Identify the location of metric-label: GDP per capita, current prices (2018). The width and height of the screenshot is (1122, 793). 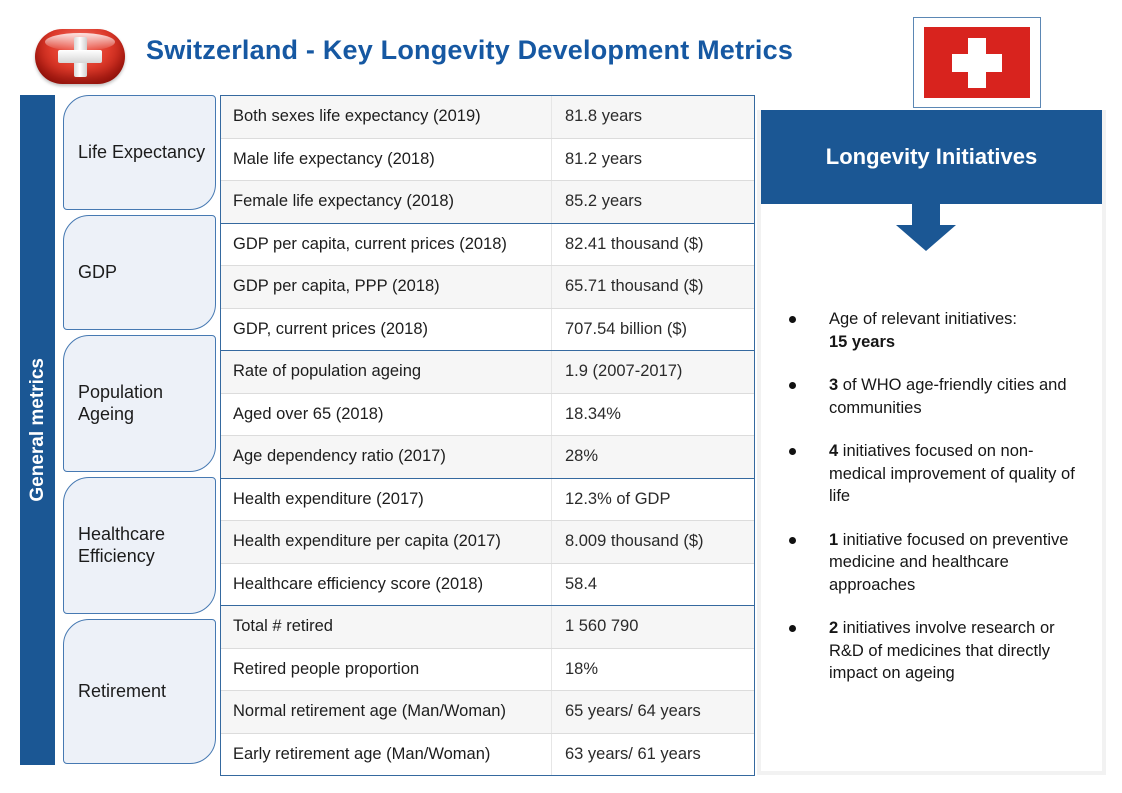
(370, 243).